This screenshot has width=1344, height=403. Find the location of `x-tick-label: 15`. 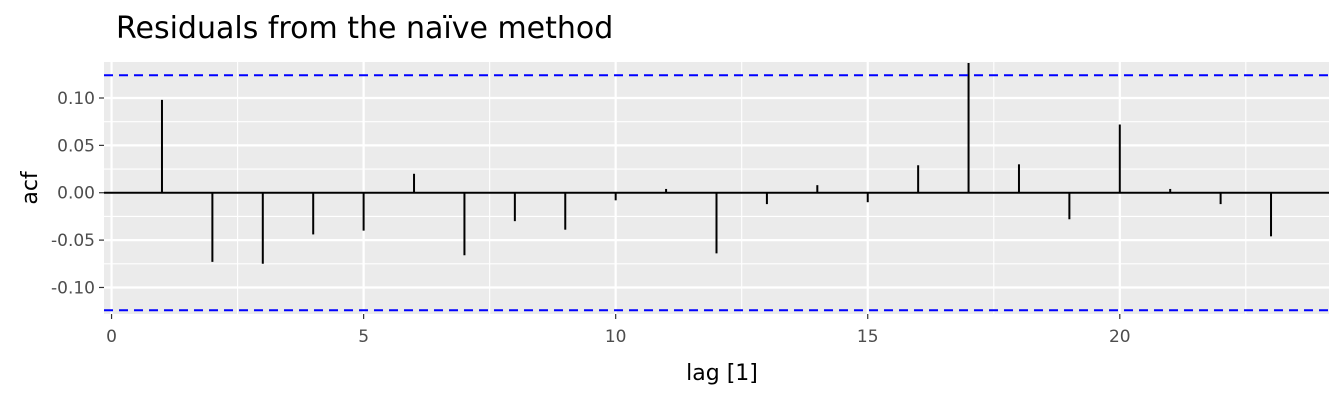

x-tick-label: 15 is located at coordinates (868, 337).